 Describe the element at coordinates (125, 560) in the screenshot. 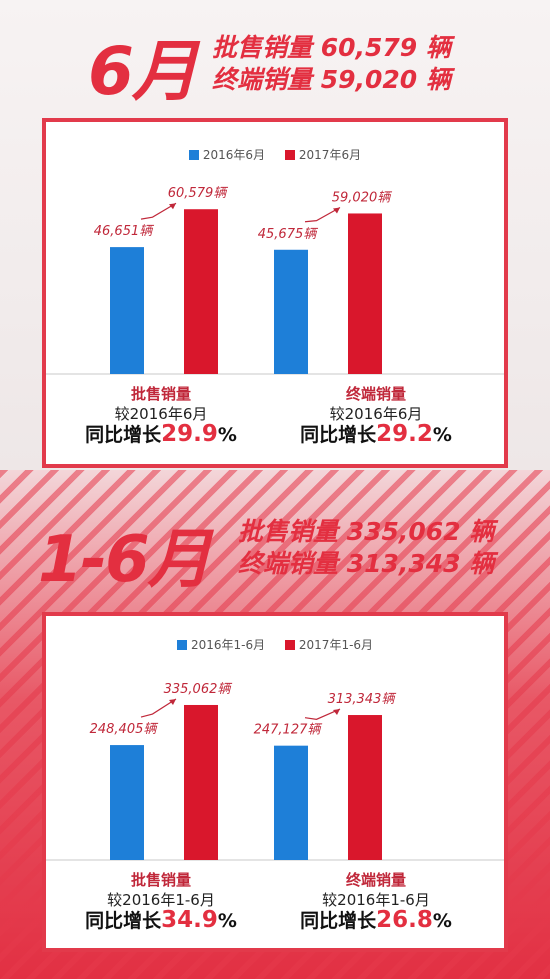

I see `section2-month-title: 1-6月` at that location.